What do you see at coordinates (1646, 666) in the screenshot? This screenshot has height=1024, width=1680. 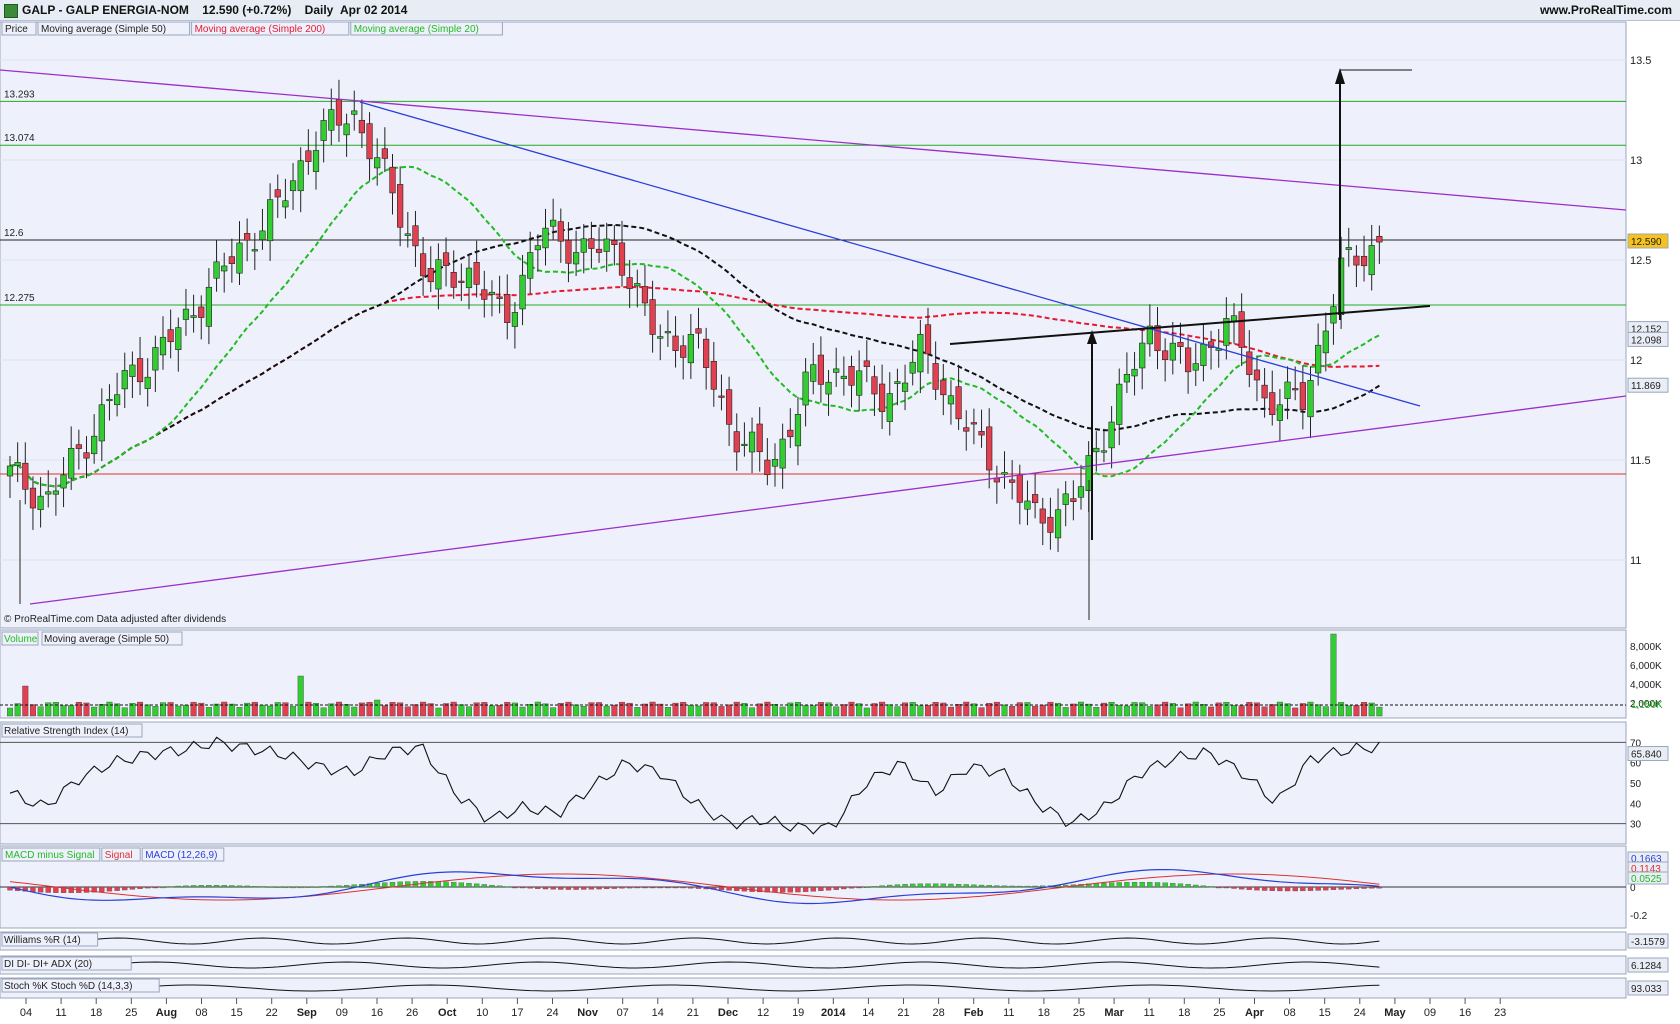 I see `volume-y-tick: 6,000K` at bounding box center [1646, 666].